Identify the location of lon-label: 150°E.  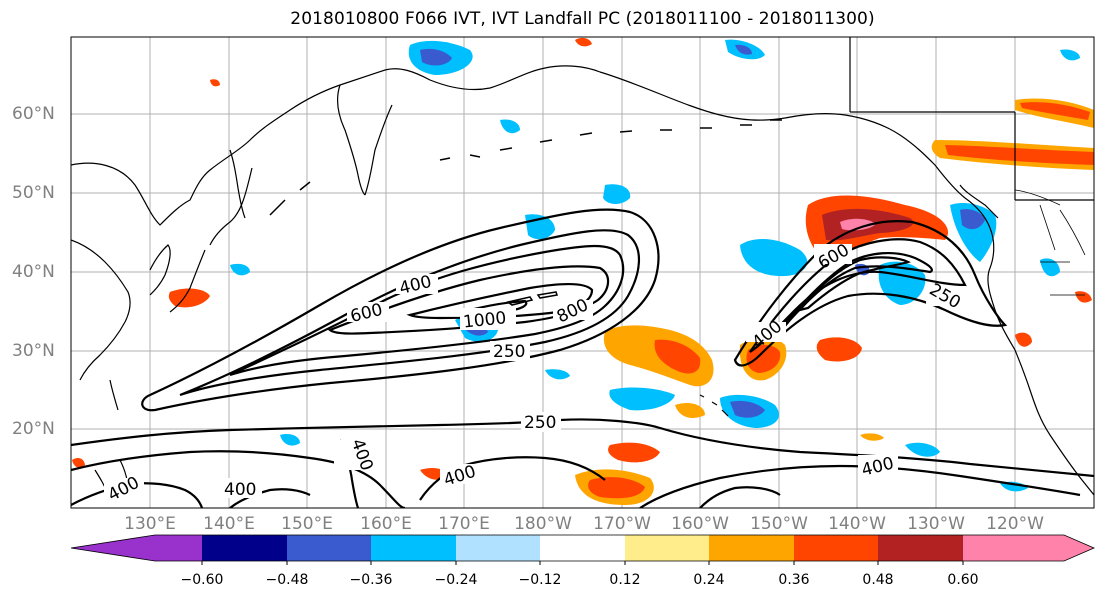
(307, 524).